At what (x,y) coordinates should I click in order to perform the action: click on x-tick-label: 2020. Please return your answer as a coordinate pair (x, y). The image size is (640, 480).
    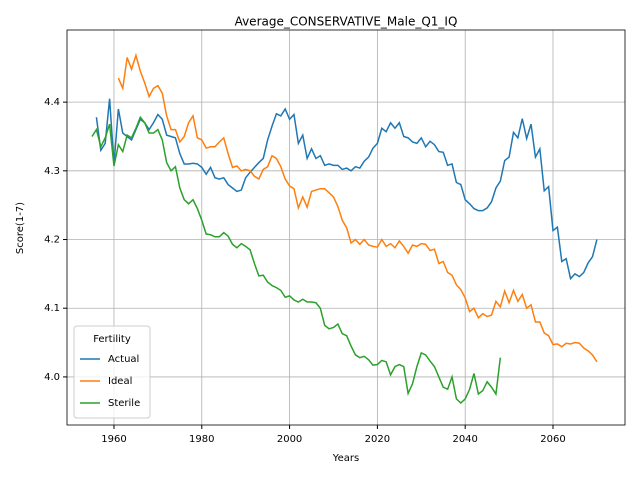
    Looking at the image, I should click on (377, 439).